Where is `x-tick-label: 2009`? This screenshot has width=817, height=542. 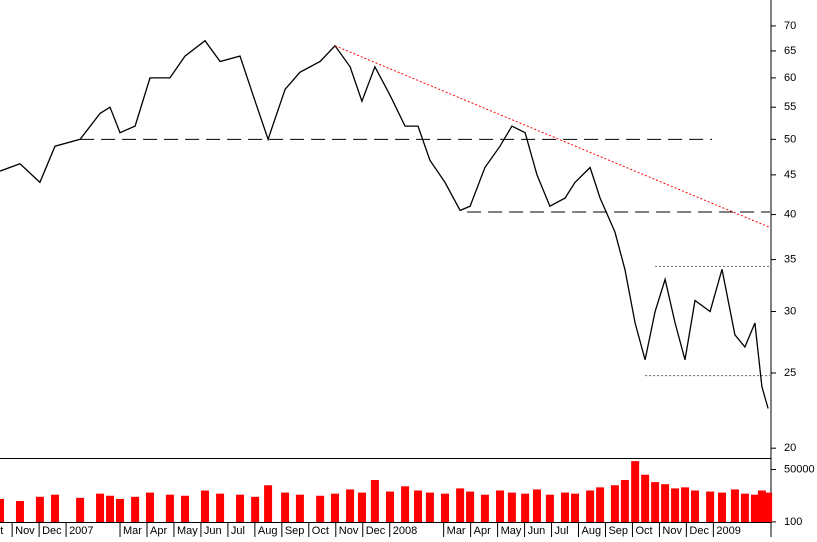 x-tick-label: 2009 is located at coordinates (728, 531).